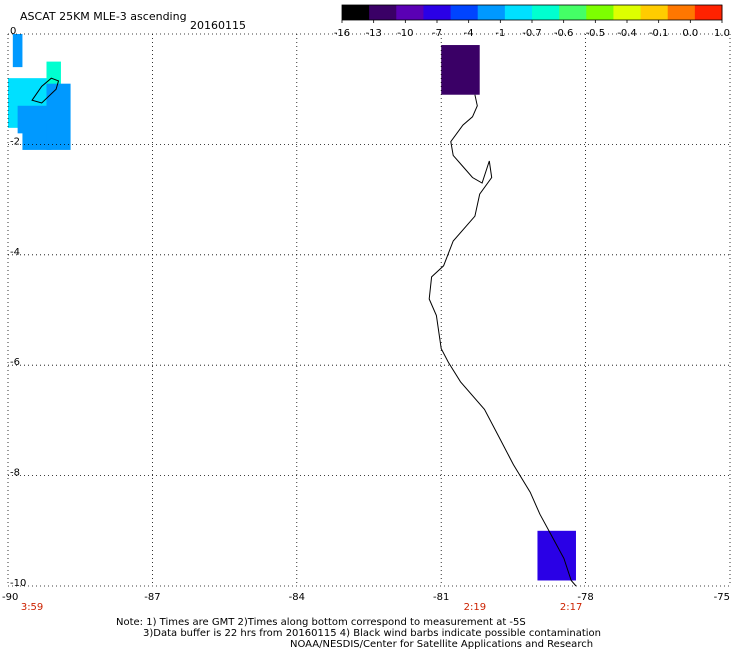 The height and width of the screenshot is (650, 740). I want to click on product-date: 20160115, so click(218, 25).